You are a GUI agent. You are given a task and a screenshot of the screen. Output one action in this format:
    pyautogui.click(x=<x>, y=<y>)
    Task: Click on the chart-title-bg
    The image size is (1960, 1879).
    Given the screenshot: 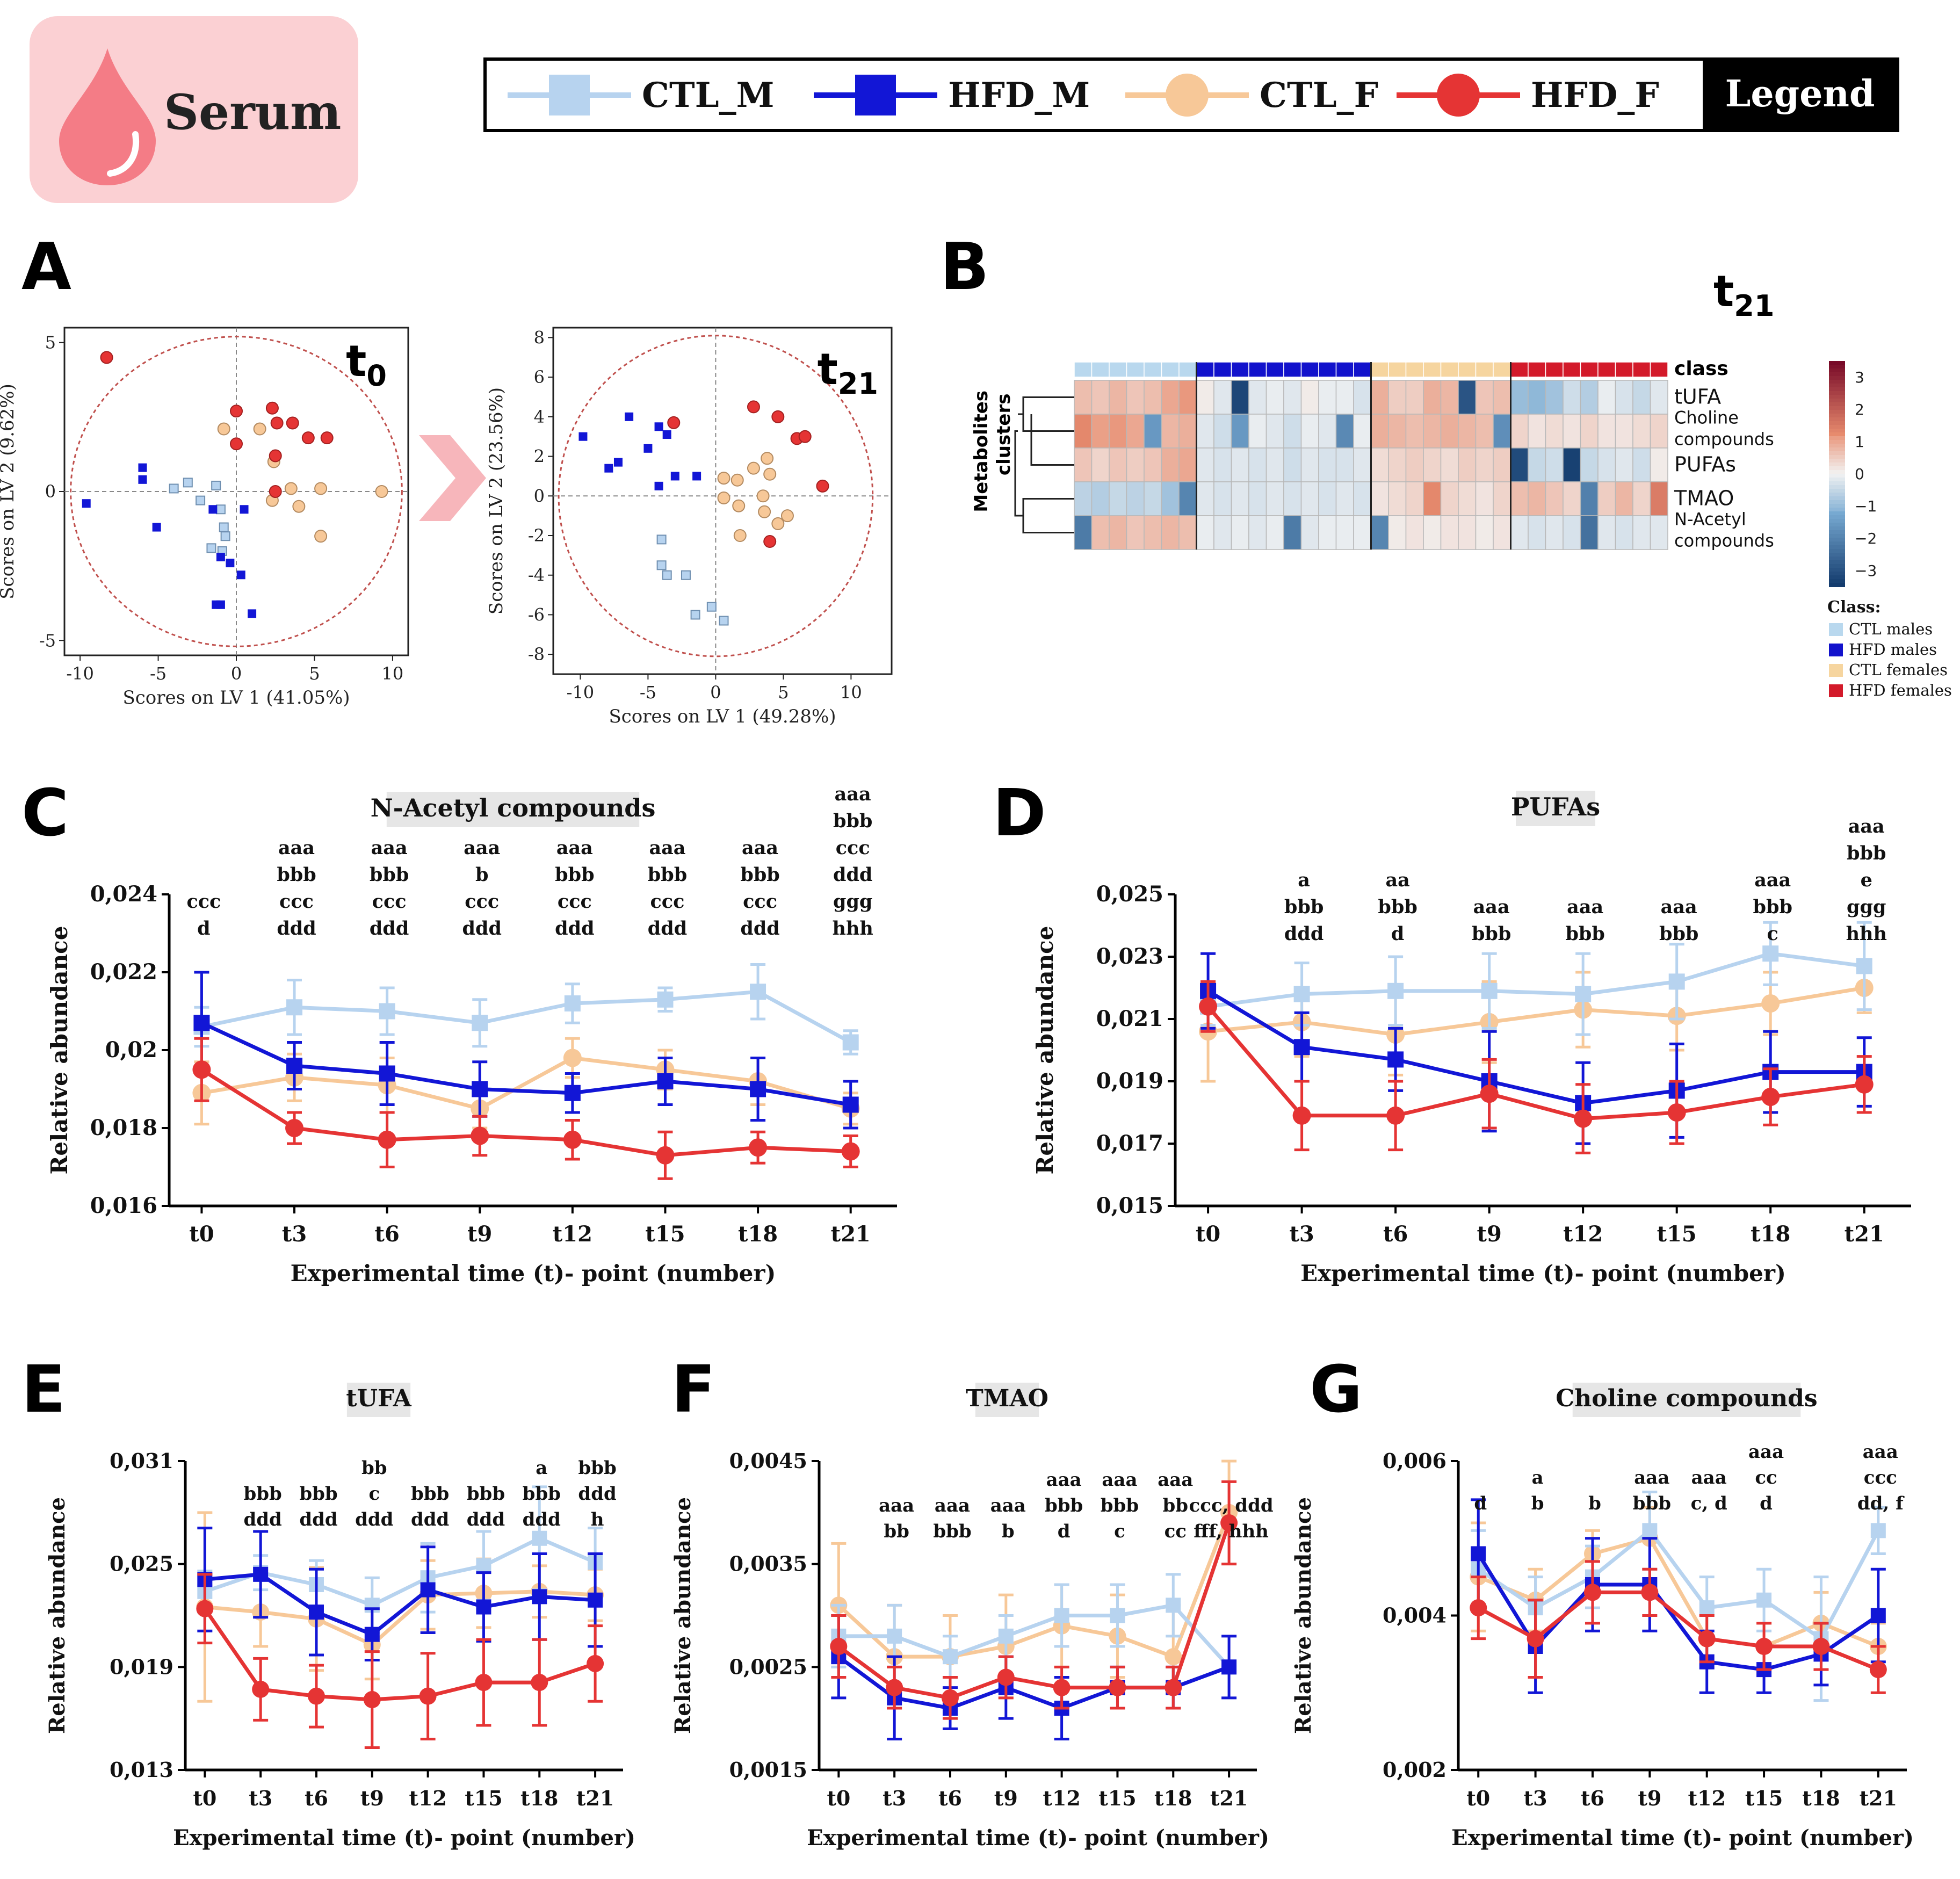 What is the action you would take?
    pyautogui.click(x=378, y=1400)
    